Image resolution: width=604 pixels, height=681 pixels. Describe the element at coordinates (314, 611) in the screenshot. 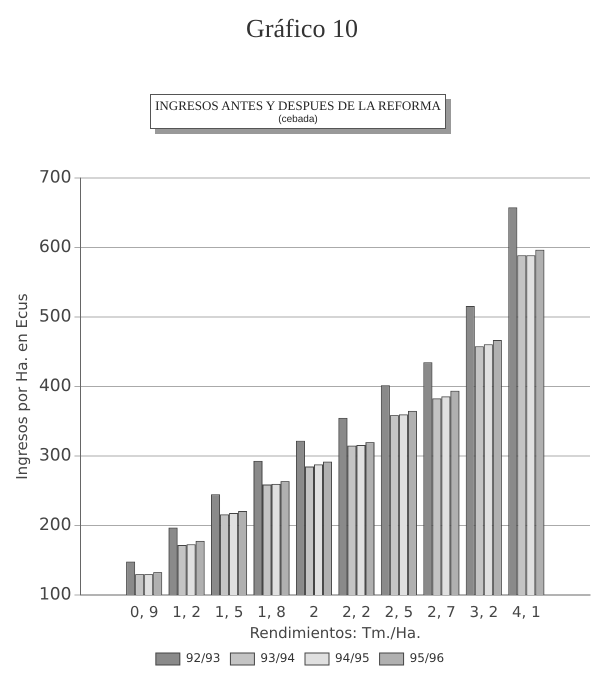

I see `x-tick-label: 2` at that location.